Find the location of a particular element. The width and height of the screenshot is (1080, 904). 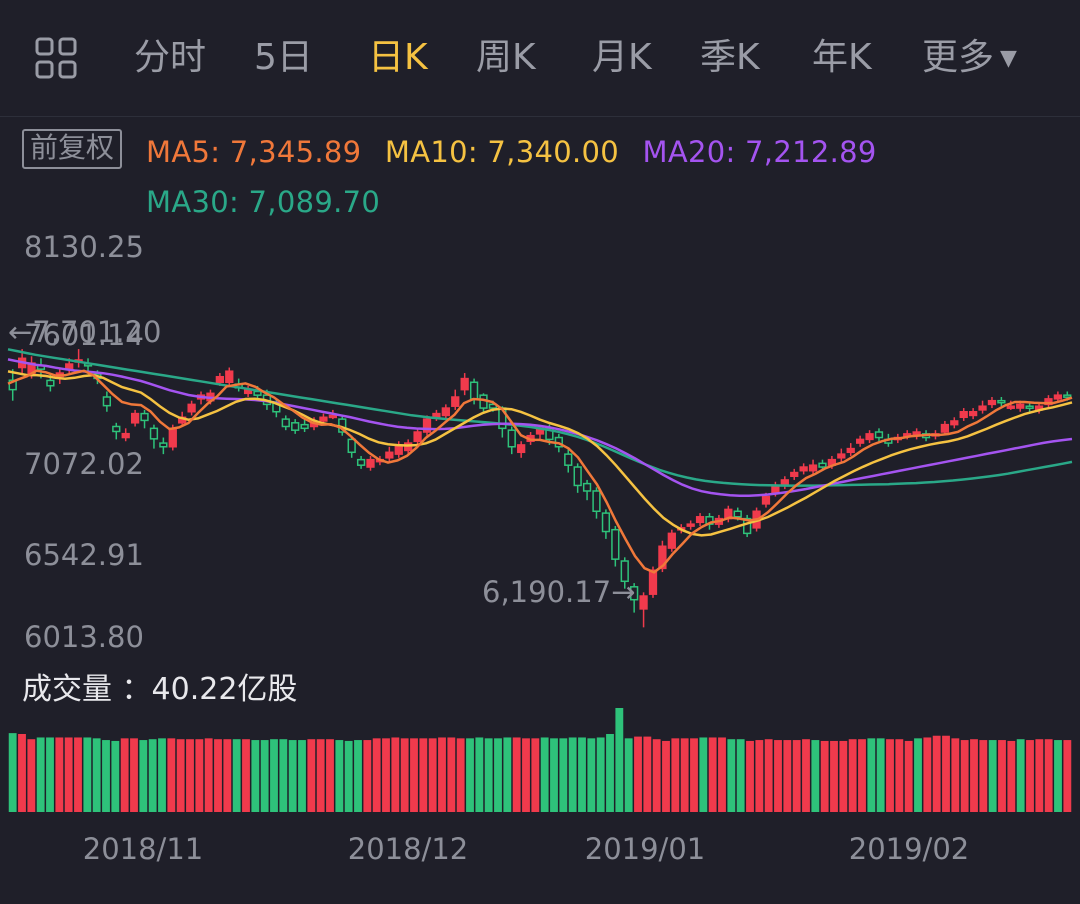

low-price-annotation: 6,190.17→ is located at coordinates (558, 592).